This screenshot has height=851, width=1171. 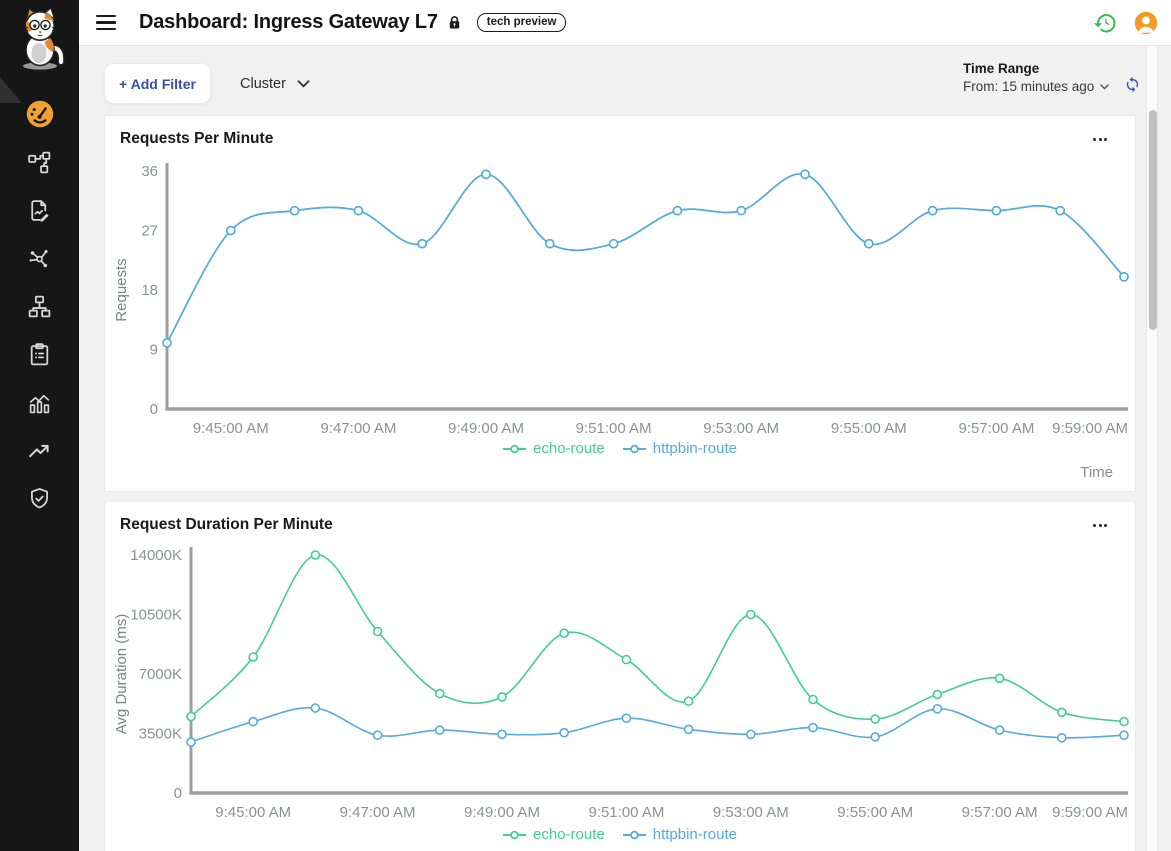 I want to click on legend-label: echo-route, so click(x=569, y=448).